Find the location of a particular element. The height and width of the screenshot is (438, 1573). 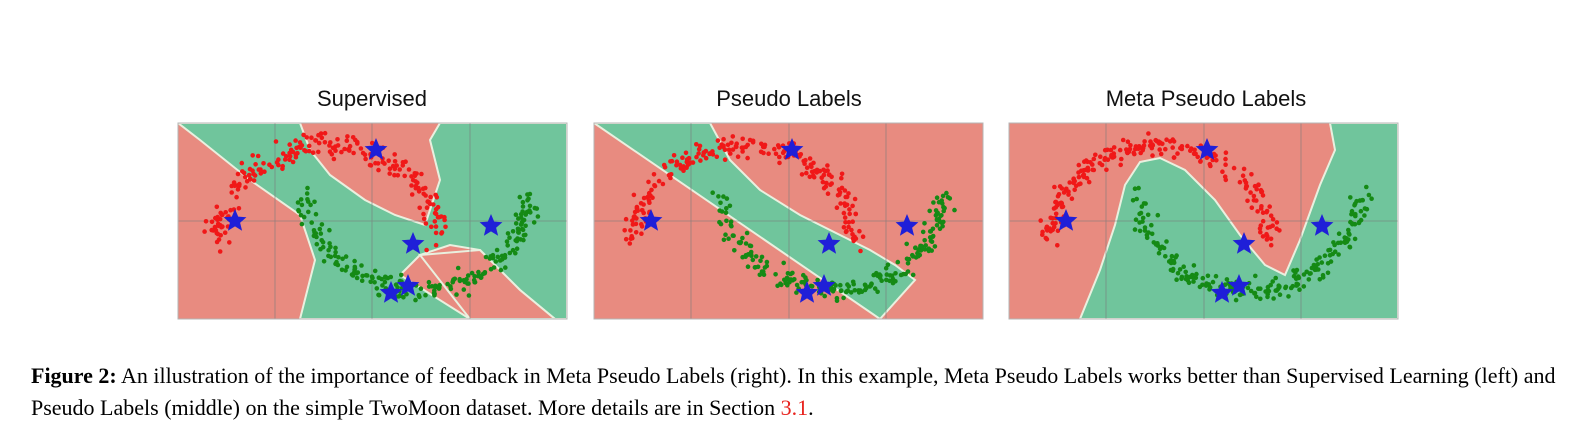

section-ref-link: 3.1 is located at coordinates (794, 407).